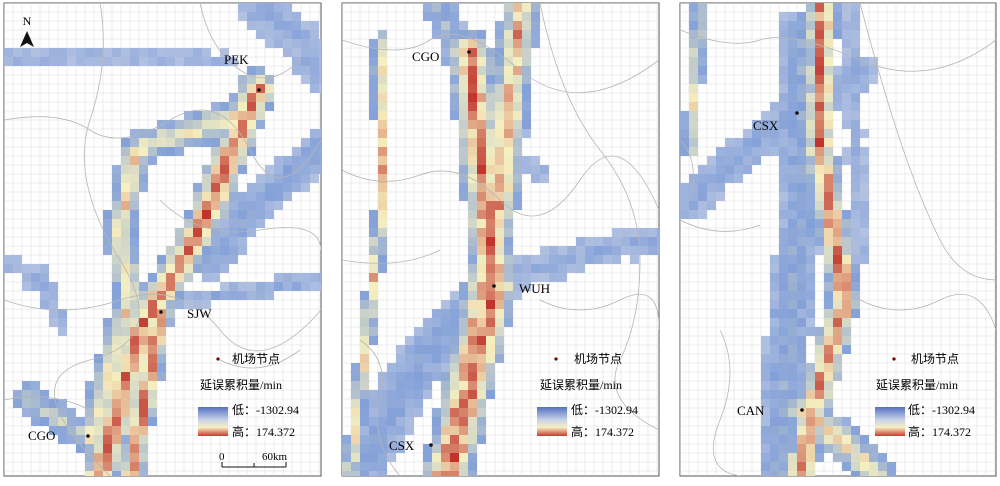 The height and width of the screenshot is (486, 1000). Describe the element at coordinates (766, 125) in the screenshot. I see `airport-label: CSX` at that location.